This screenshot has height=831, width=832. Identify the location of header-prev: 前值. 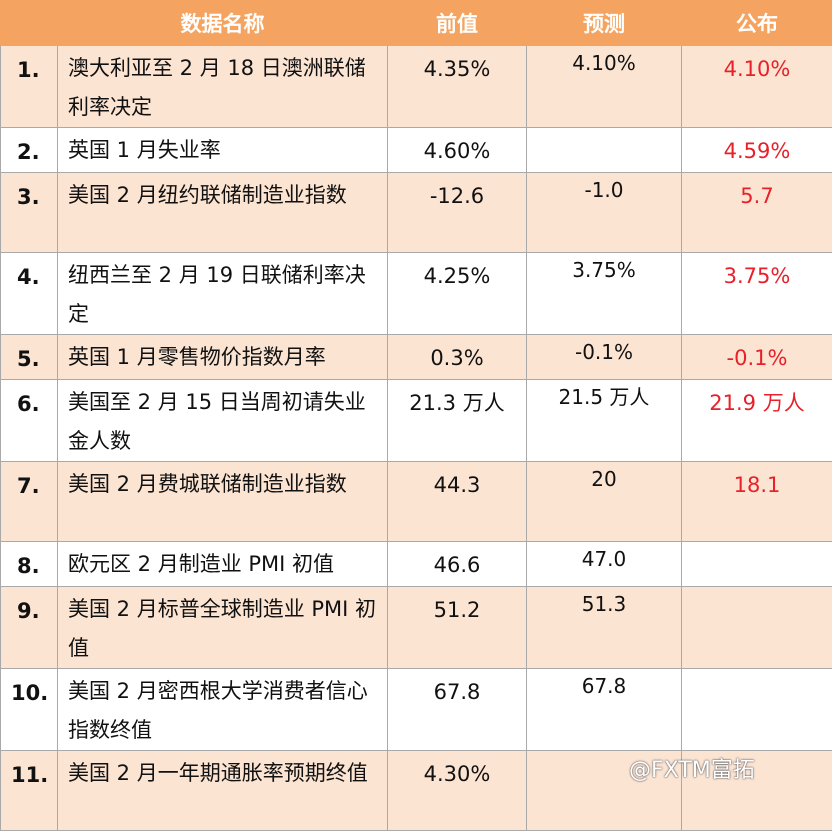
(457, 23).